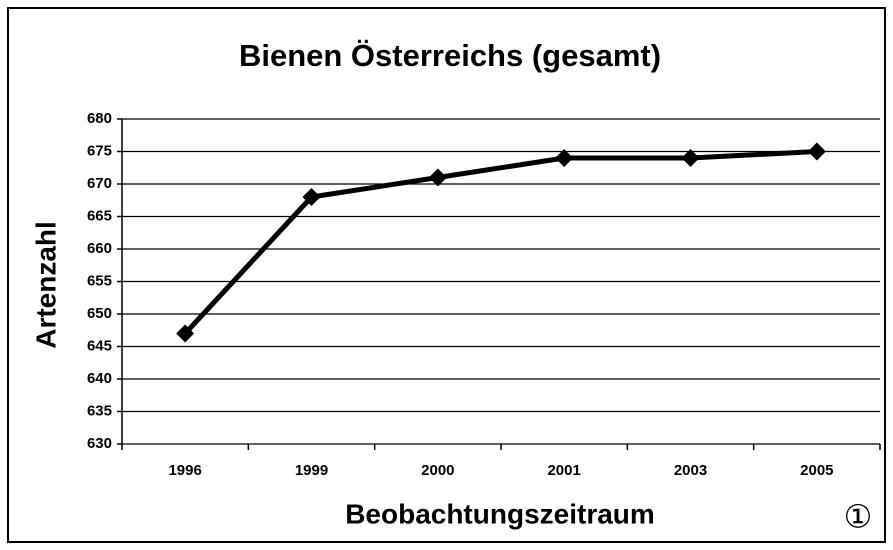 The height and width of the screenshot is (550, 893). Describe the element at coordinates (858, 516) in the screenshot. I see `annotation: ①` at that location.